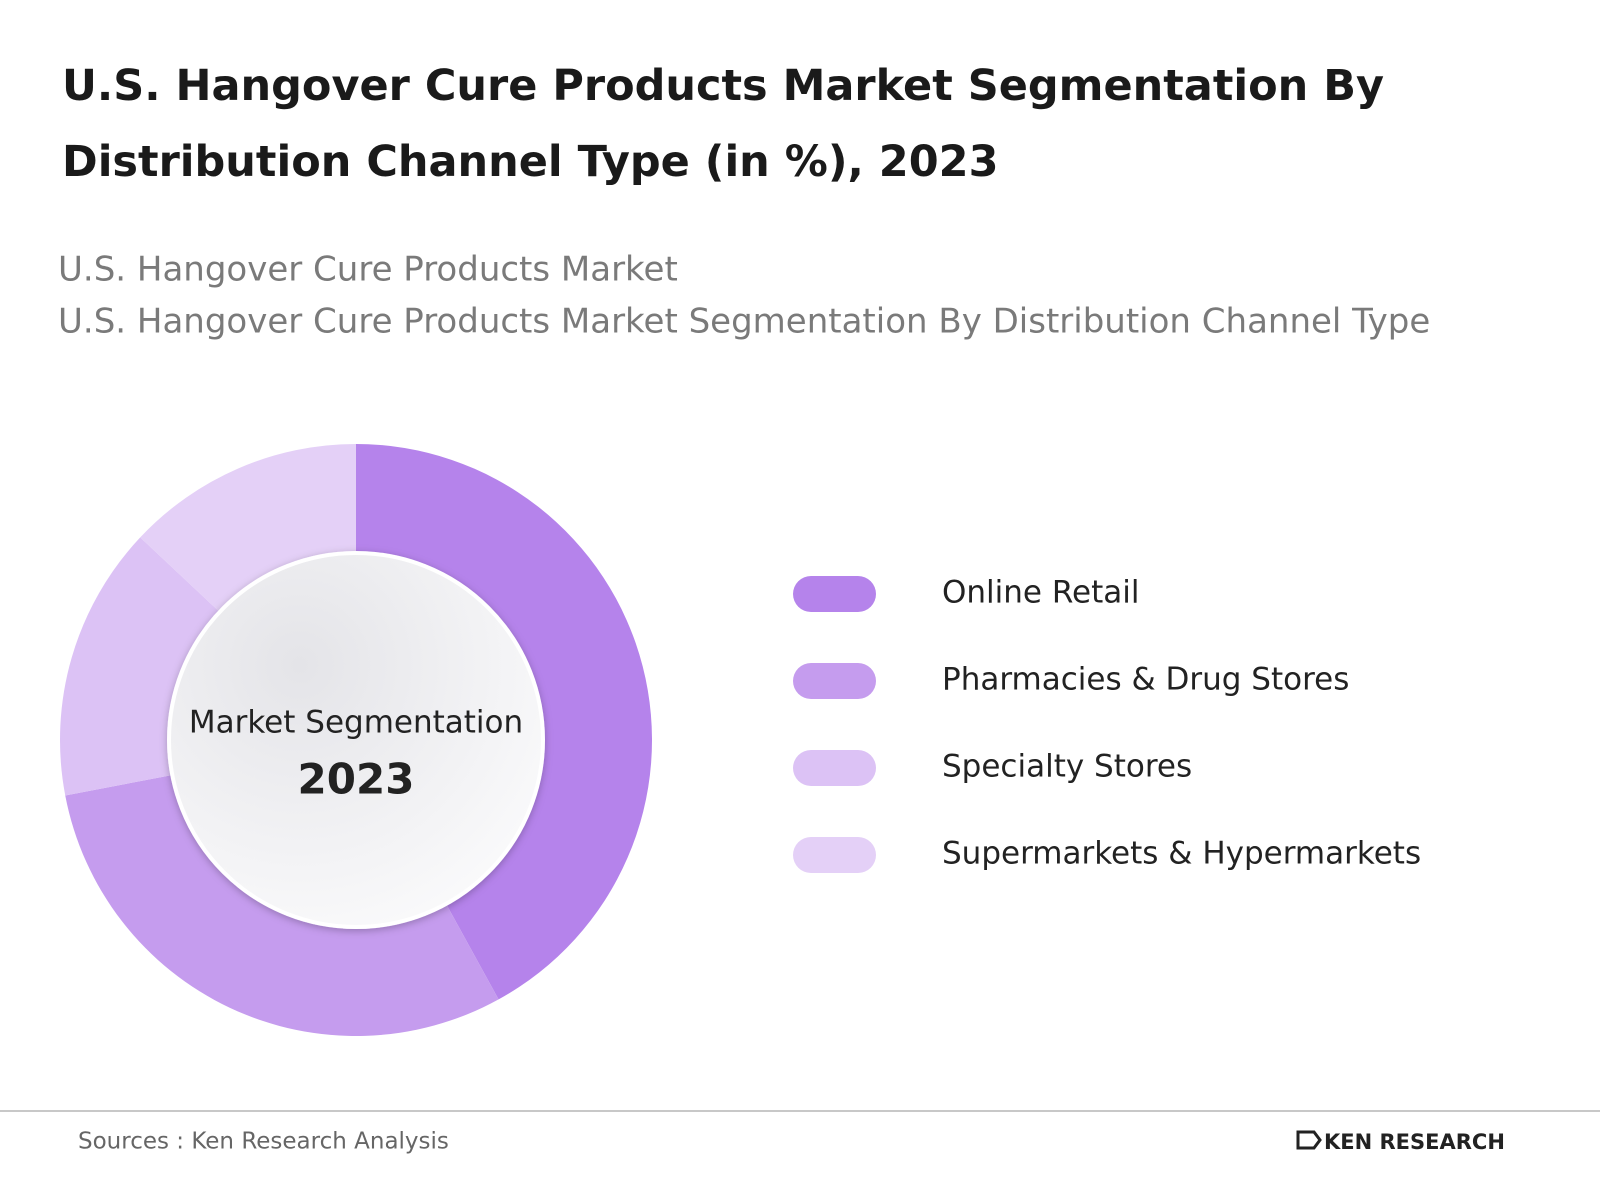  Describe the element at coordinates (356, 779) in the screenshot. I see `center-year: 2023` at that location.